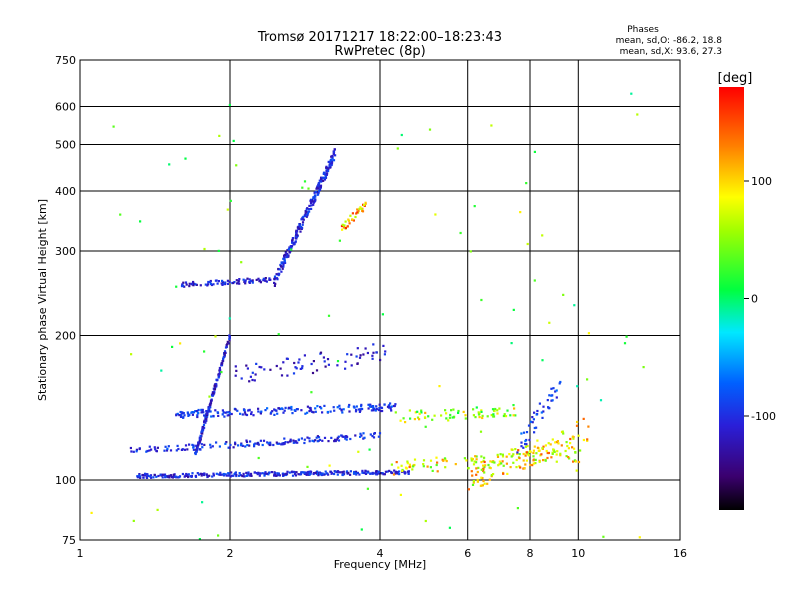 The width and height of the screenshot is (800, 600). I want to click on x-tick-label: 10, so click(578, 553).